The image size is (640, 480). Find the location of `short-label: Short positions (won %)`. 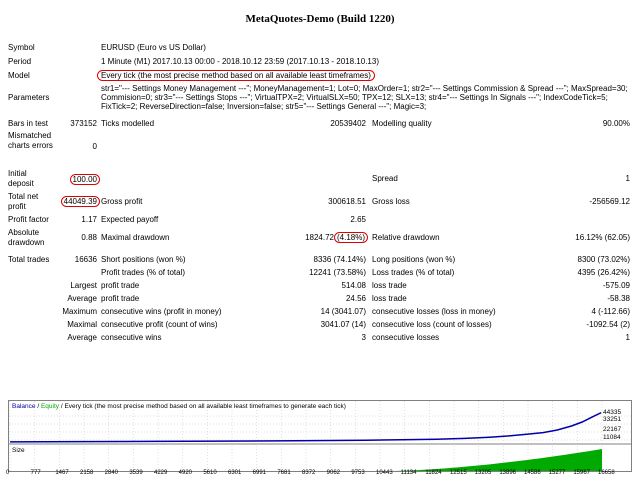

short-label: Short positions (won %) is located at coordinates (143, 259).